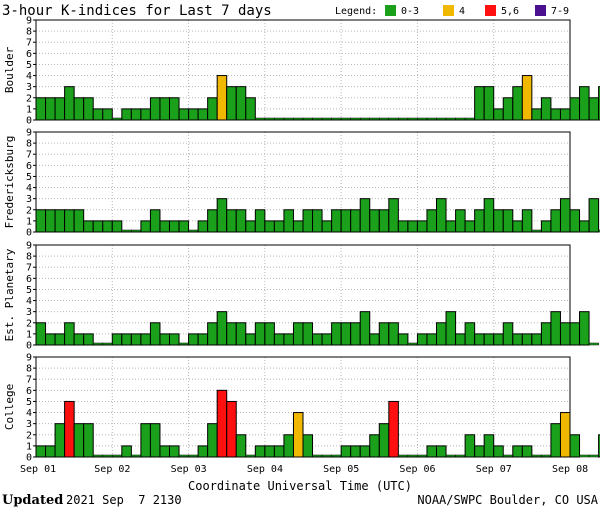  Describe the element at coordinates (300, 486) in the screenshot. I see `x-axis-title: Coordinate Universal Time (UTC)` at that location.